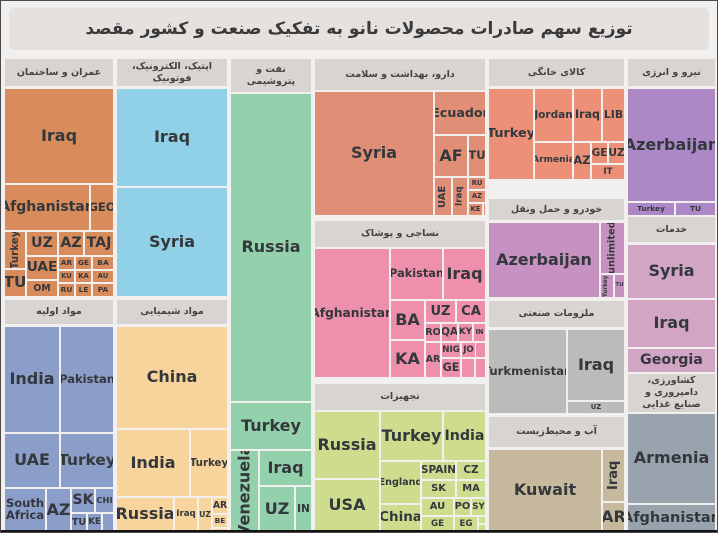 The width and height of the screenshot is (718, 533). Describe the element at coordinates (32, 379) in the screenshot. I see `cell-raw-materials-india: India` at that location.